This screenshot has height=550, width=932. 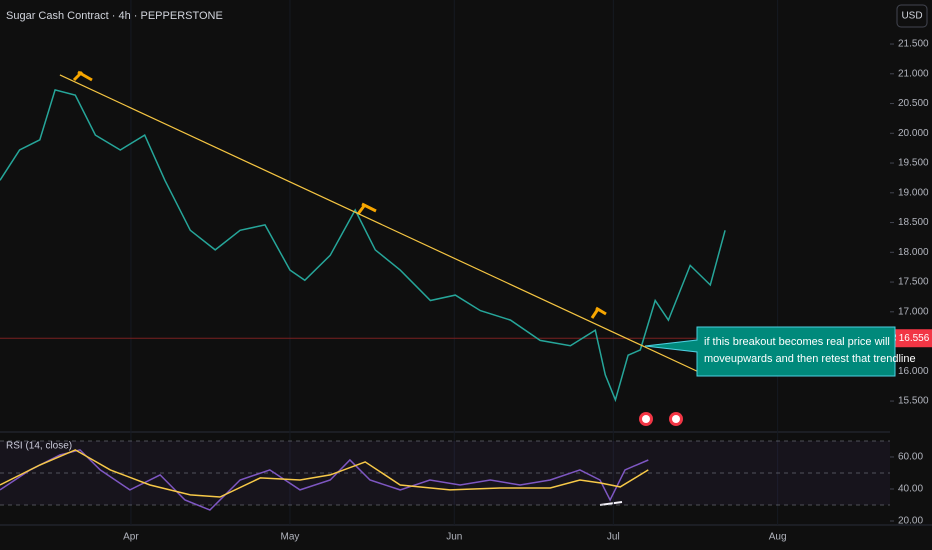 I want to click on y-tick-label: 20.000, so click(x=913, y=133).